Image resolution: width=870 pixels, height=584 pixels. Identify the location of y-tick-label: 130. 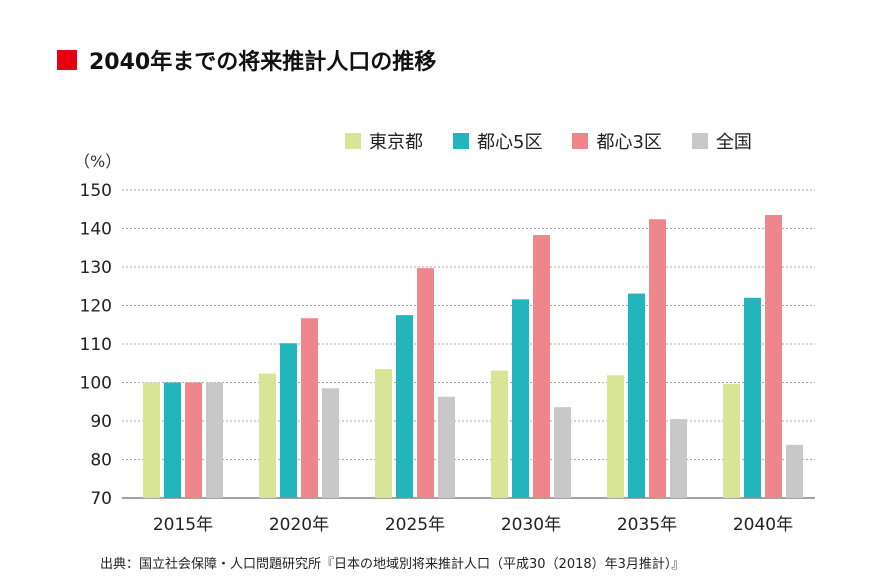
(96, 268).